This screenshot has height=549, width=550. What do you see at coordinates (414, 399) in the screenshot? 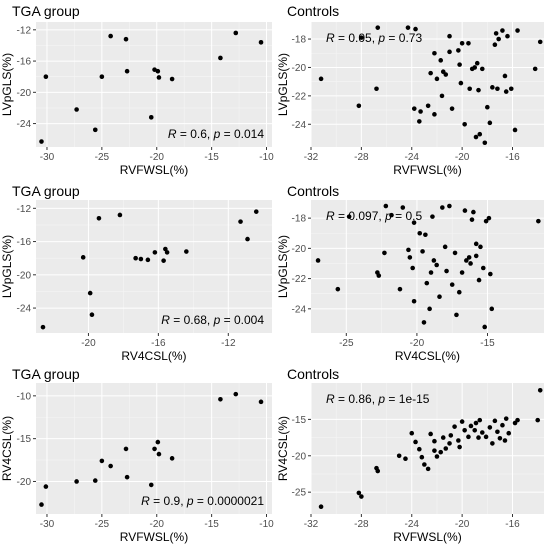
I see `p-value: 1e-15` at bounding box center [414, 399].